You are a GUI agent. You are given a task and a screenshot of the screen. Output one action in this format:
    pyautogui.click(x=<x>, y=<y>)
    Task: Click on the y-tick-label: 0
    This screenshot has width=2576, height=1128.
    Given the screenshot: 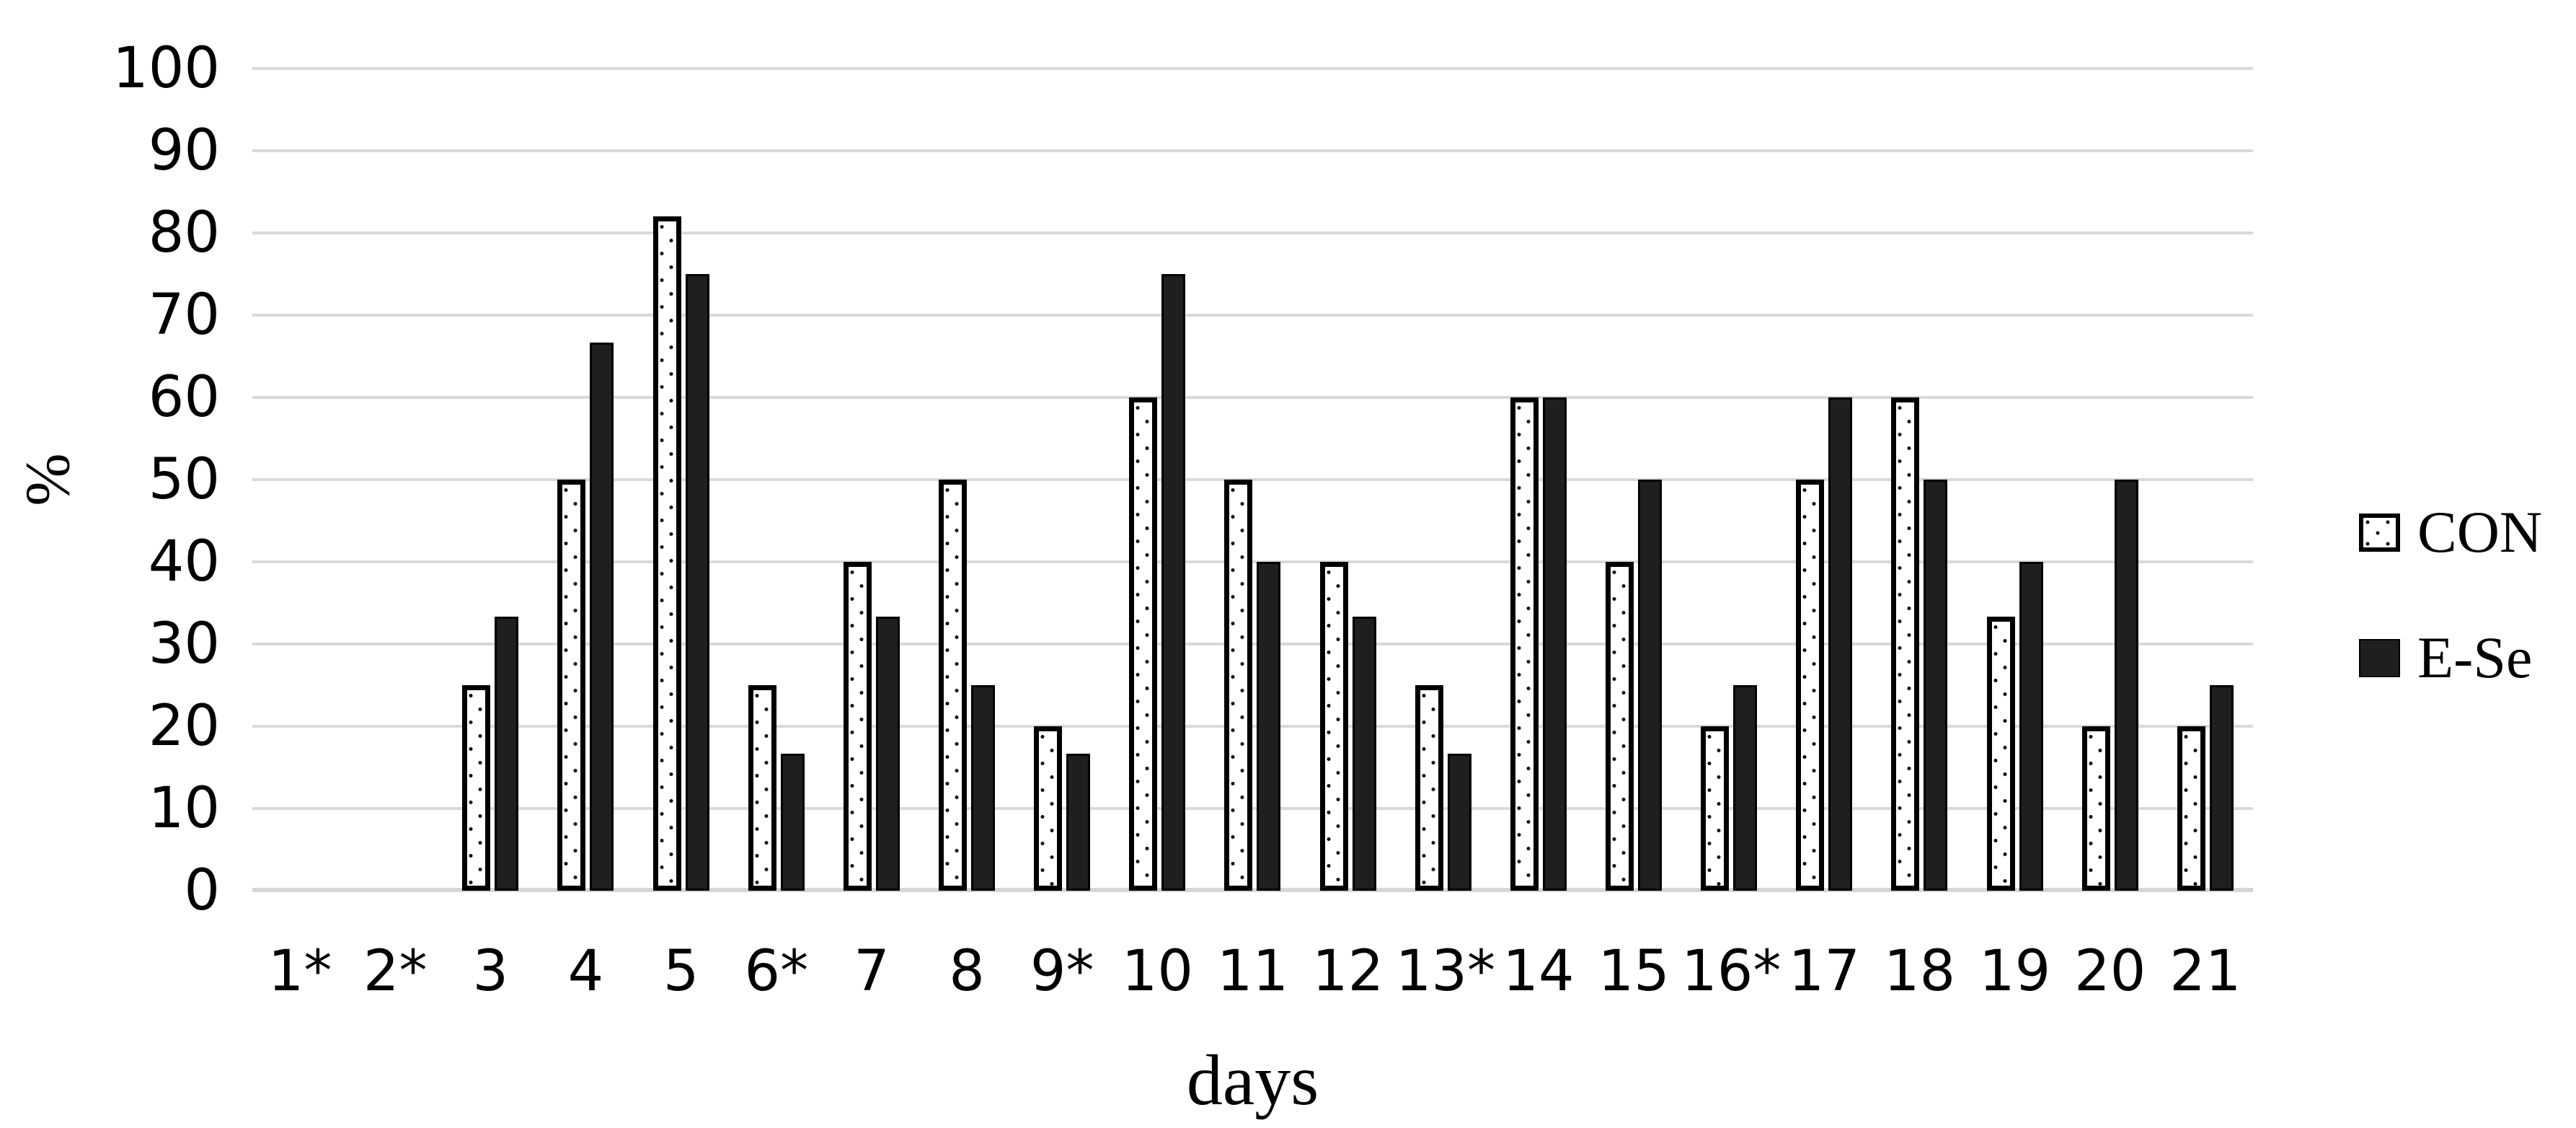 What is the action you would take?
    pyautogui.click(x=202, y=890)
    